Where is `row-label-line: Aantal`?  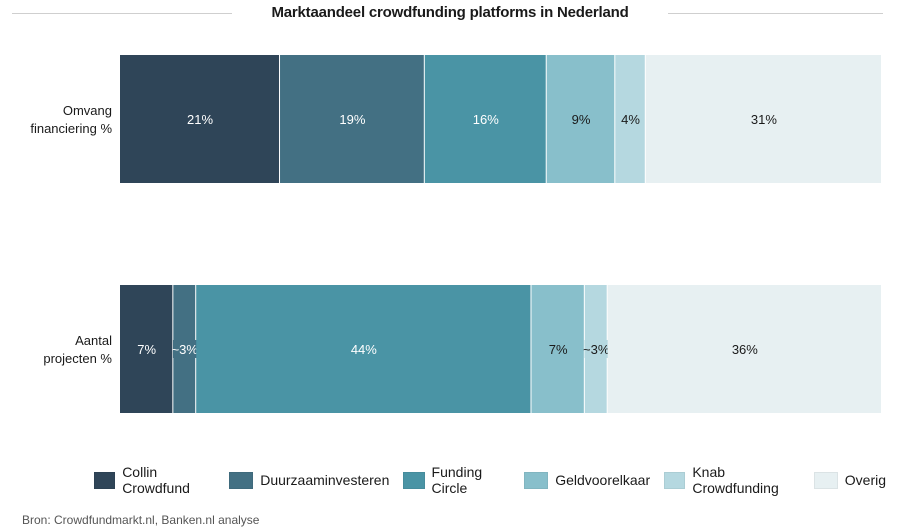
row-label-line: Aantal is located at coordinates (93, 340).